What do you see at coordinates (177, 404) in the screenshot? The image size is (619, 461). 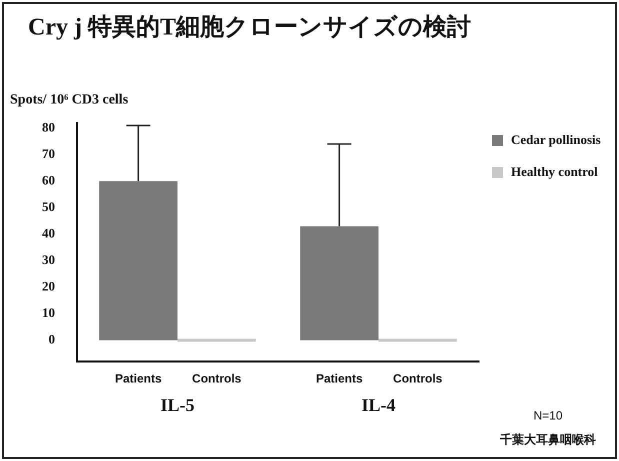 I see `x-tick-label: IL-5` at bounding box center [177, 404].